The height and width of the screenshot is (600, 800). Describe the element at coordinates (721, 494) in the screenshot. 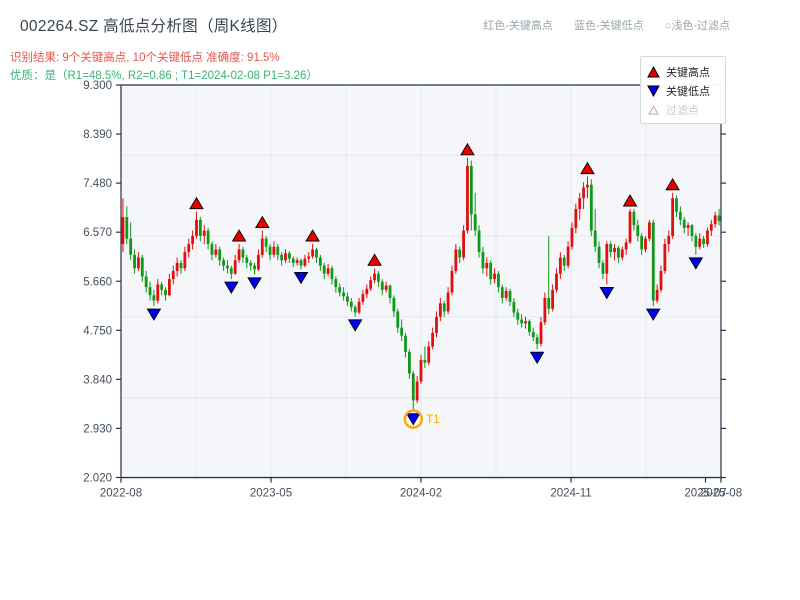

I see `x-tick-label: 2025-08` at that location.